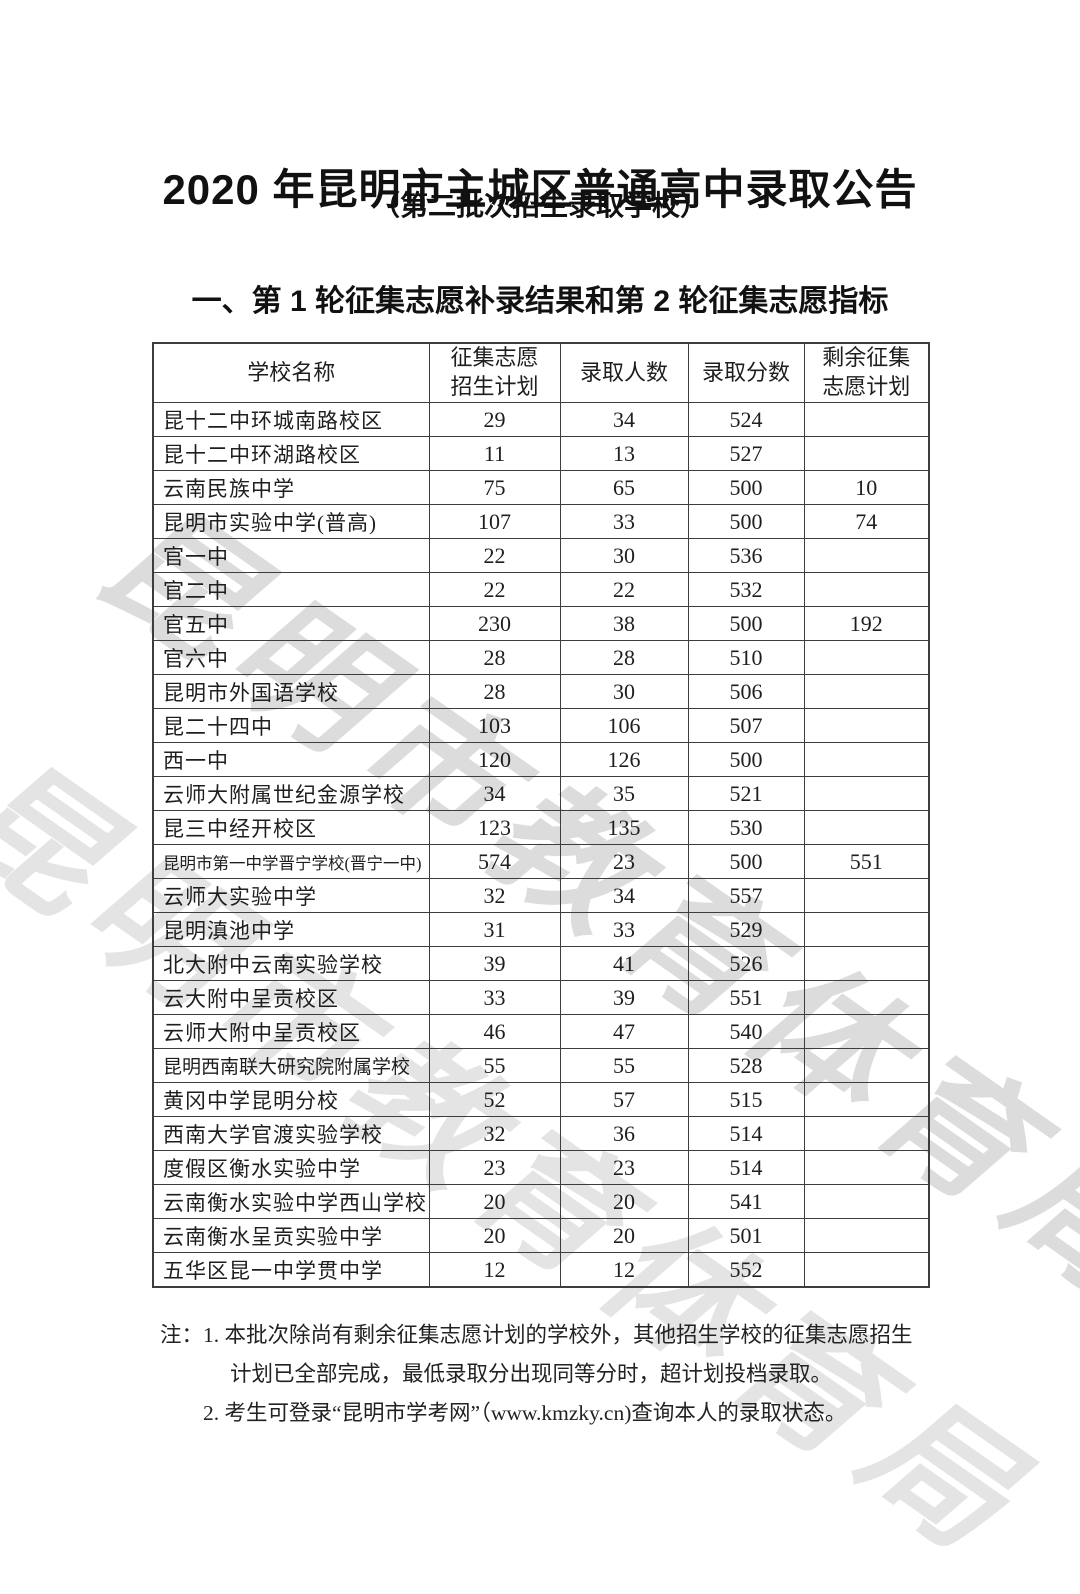  Describe the element at coordinates (746, 657) in the screenshot. I see `score-cell: 510` at that location.